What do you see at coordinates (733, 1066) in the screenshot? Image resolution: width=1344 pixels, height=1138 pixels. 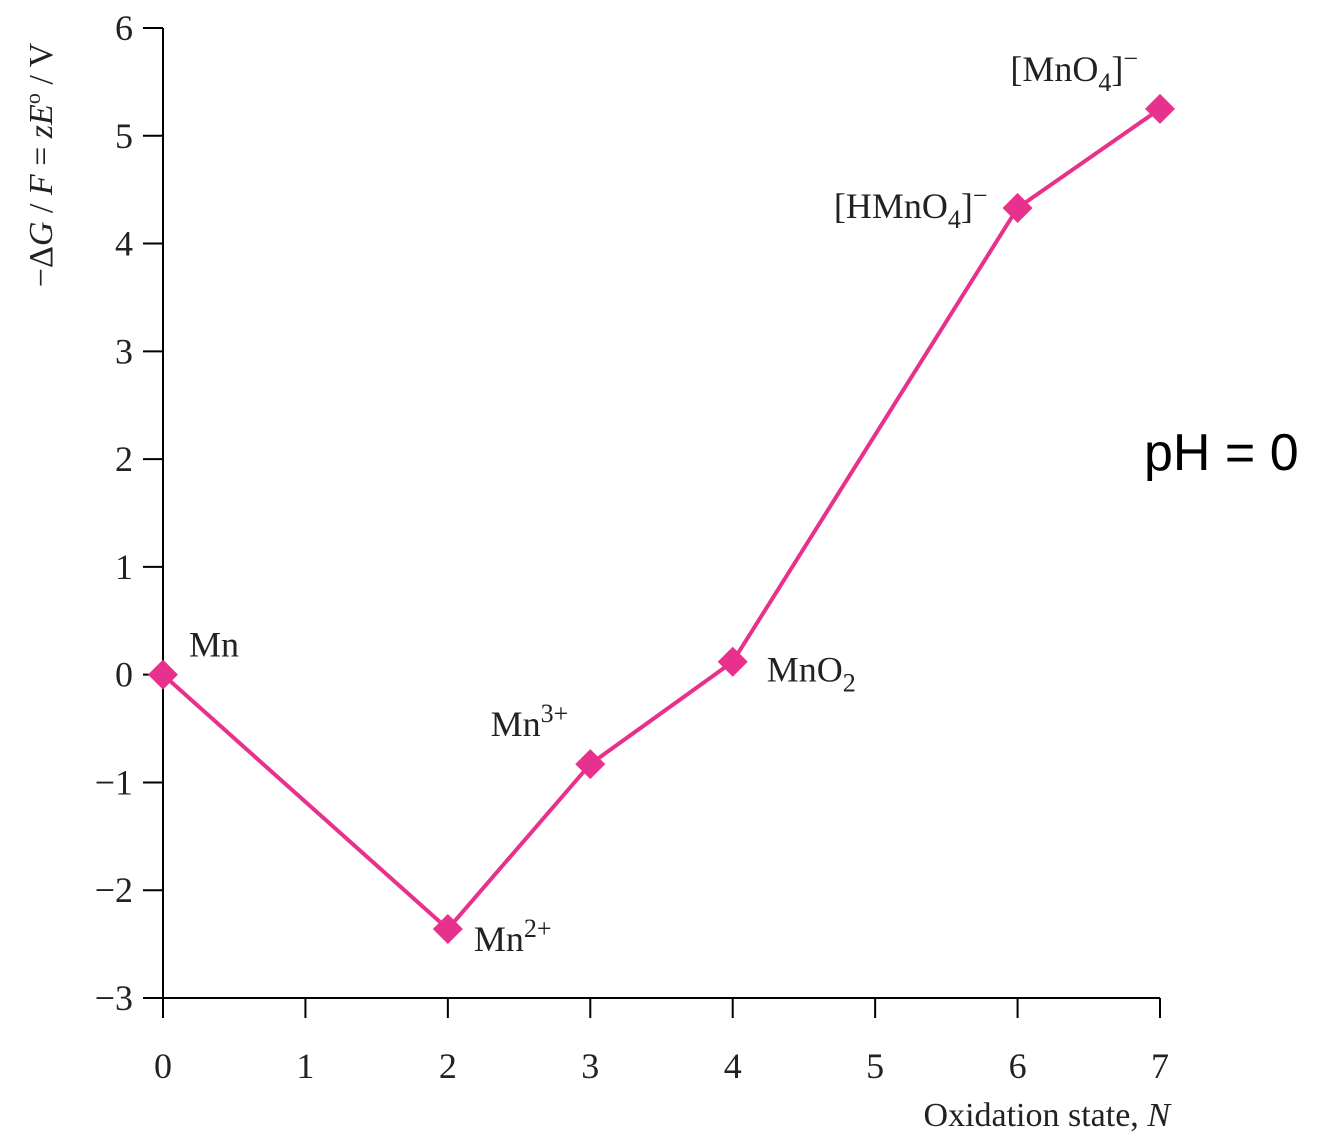 I see `x-tick-label-4: 4` at bounding box center [733, 1066].